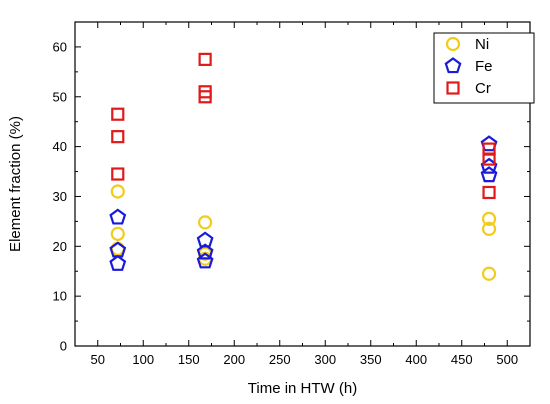 The image size is (550, 404). Describe the element at coordinates (60, 146) in the screenshot. I see `y-tick-label: 40` at that location.